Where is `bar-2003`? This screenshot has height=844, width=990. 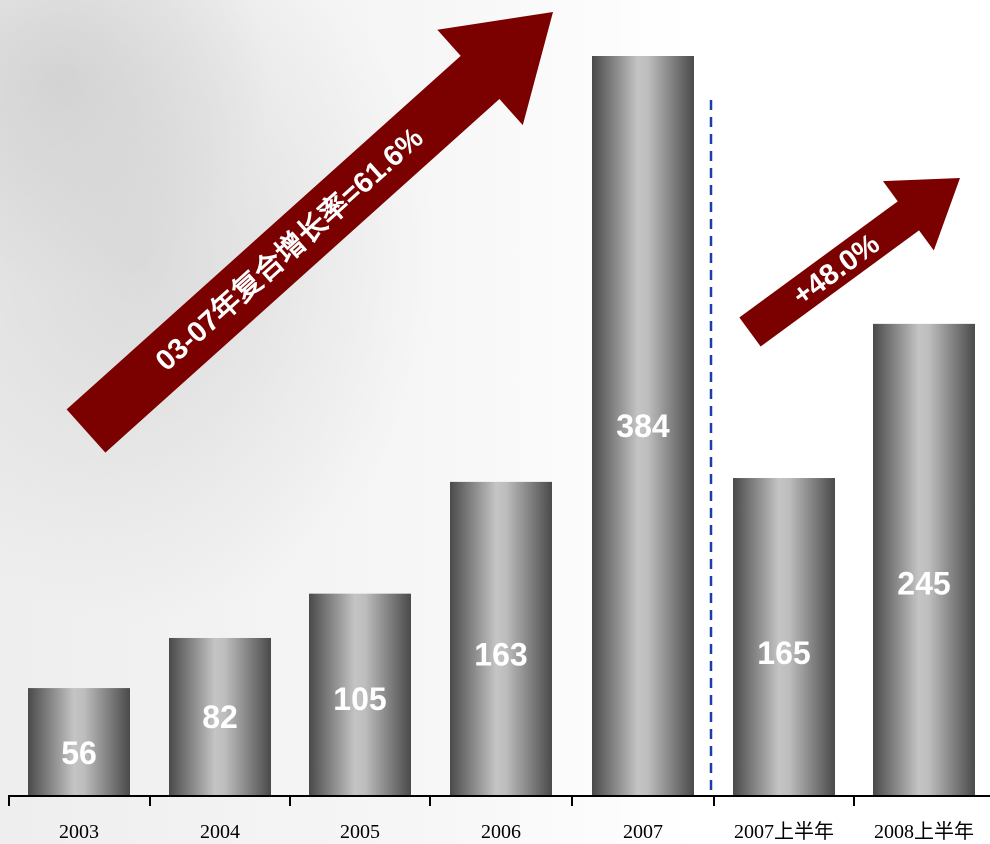
bar-2003 is located at coordinates (79, 742).